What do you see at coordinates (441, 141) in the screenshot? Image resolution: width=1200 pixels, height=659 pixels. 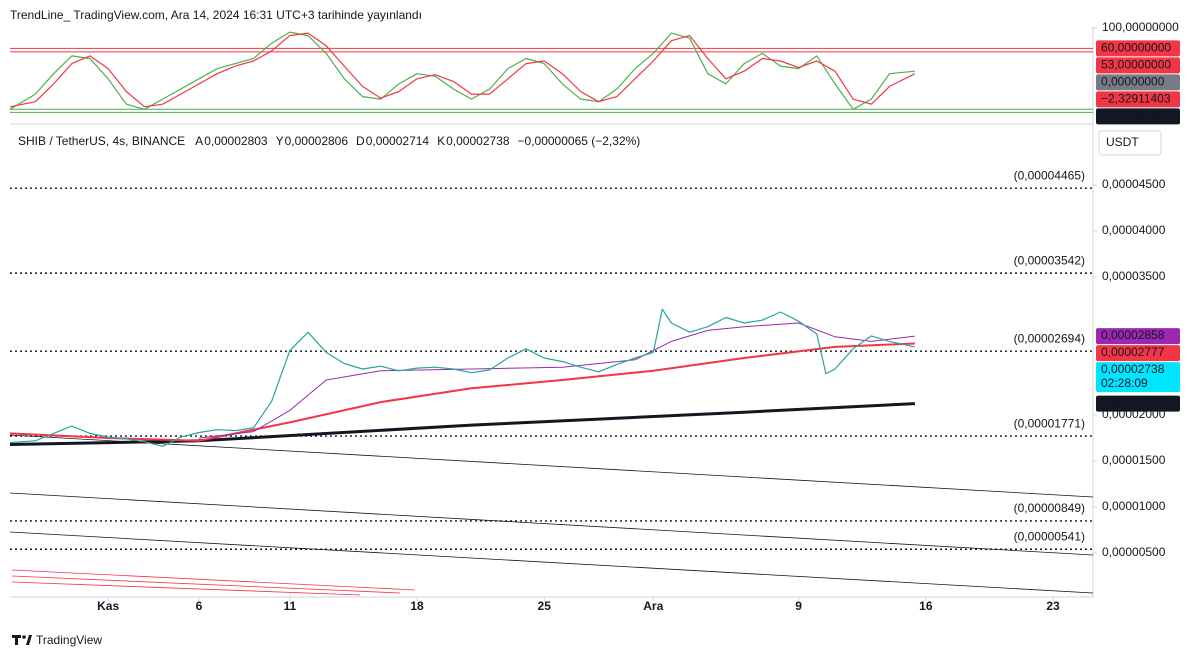 I see `ohlc-key: K` at bounding box center [441, 141].